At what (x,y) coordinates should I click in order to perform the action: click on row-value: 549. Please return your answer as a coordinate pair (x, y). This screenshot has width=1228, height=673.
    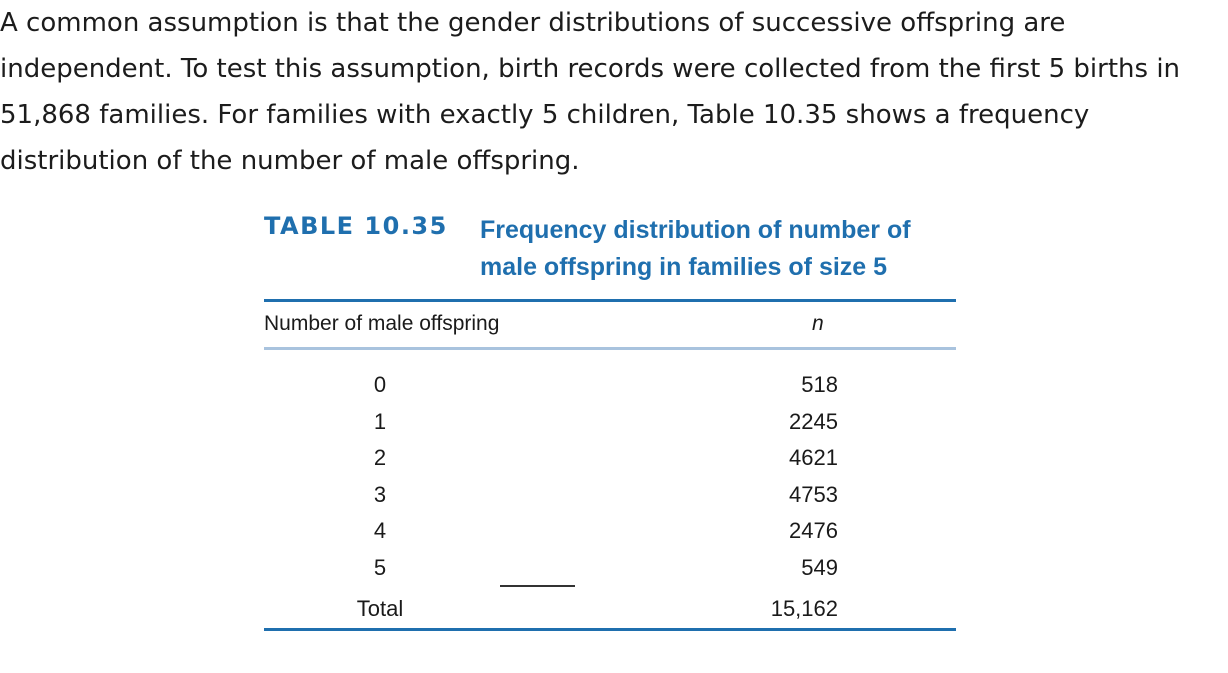
    Looking at the image, I should click on (819, 567).